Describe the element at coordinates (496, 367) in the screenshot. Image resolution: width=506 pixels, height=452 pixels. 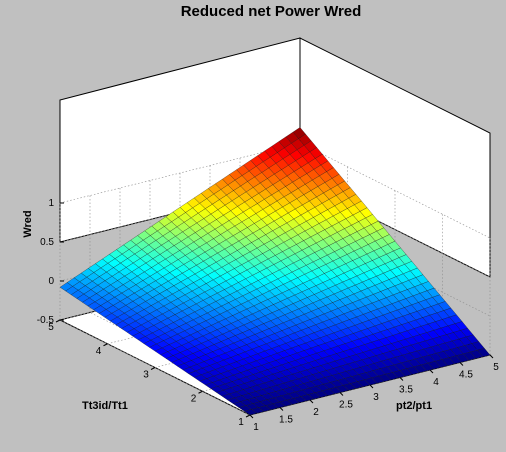
I see `x-tick-label: 5` at that location.